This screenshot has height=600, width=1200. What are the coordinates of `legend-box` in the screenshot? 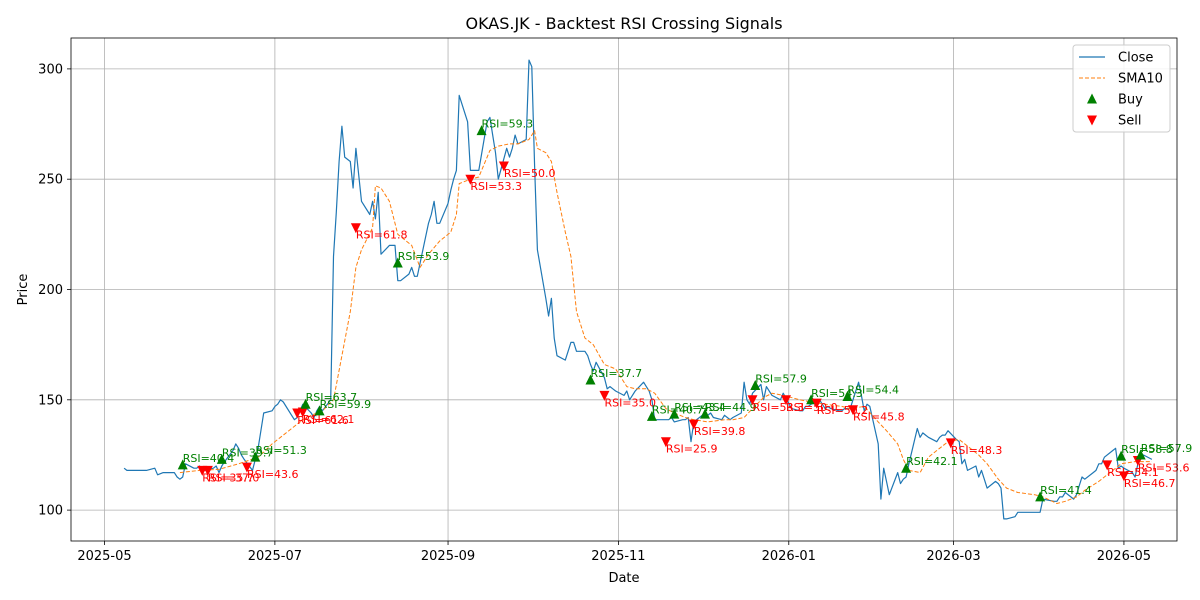 It's located at (1121, 88).